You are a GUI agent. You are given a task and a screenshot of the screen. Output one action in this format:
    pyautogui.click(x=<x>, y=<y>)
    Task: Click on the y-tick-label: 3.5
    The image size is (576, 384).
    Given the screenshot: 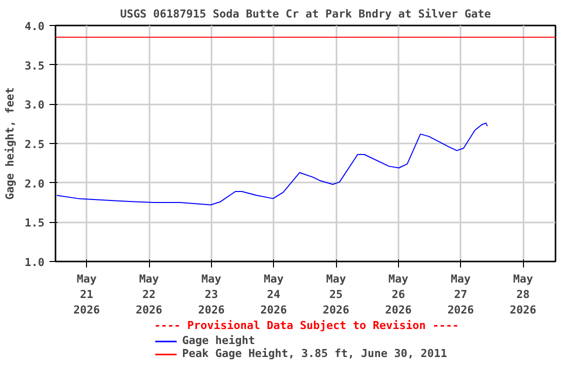 What is the action you would take?
    pyautogui.click(x=34, y=65)
    